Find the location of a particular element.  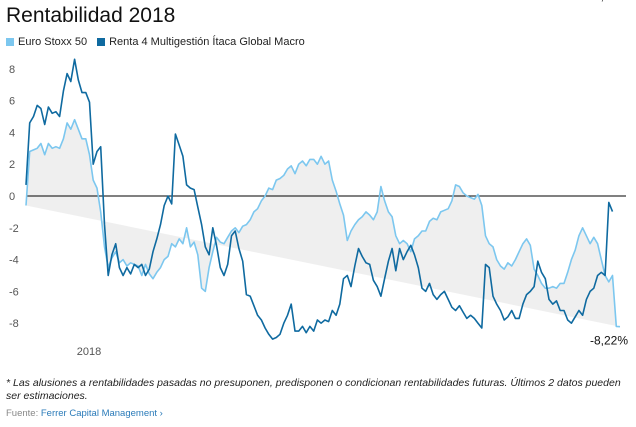

source-label: Fuente: is located at coordinates (22, 413).